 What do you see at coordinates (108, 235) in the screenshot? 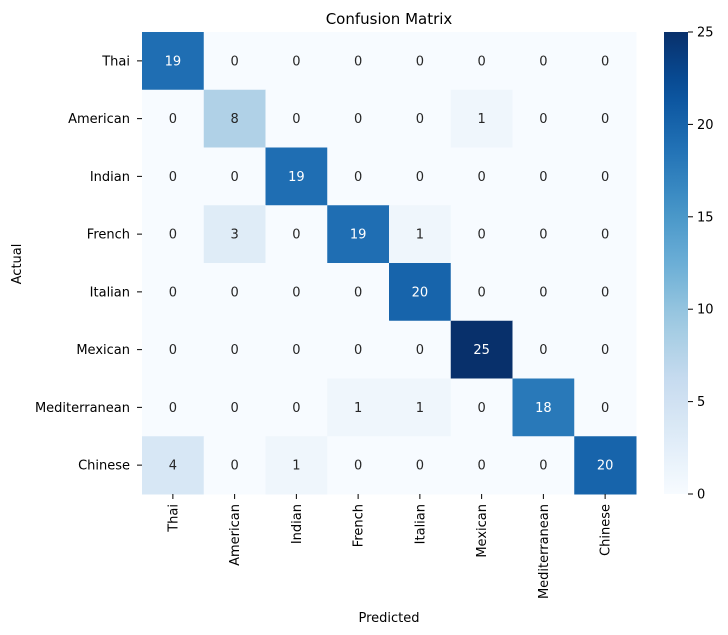
I see `y-tick-label: French` at bounding box center [108, 235].